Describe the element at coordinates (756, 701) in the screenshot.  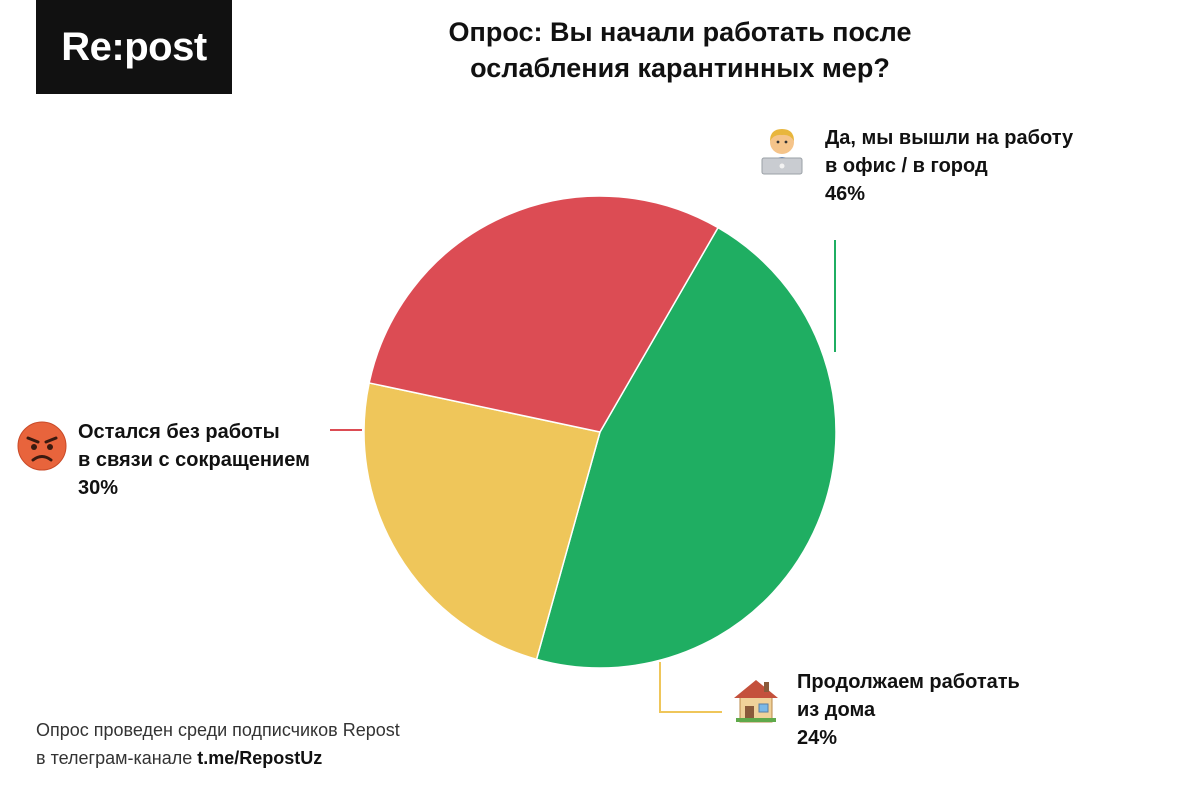
I see `house-icon` at that location.